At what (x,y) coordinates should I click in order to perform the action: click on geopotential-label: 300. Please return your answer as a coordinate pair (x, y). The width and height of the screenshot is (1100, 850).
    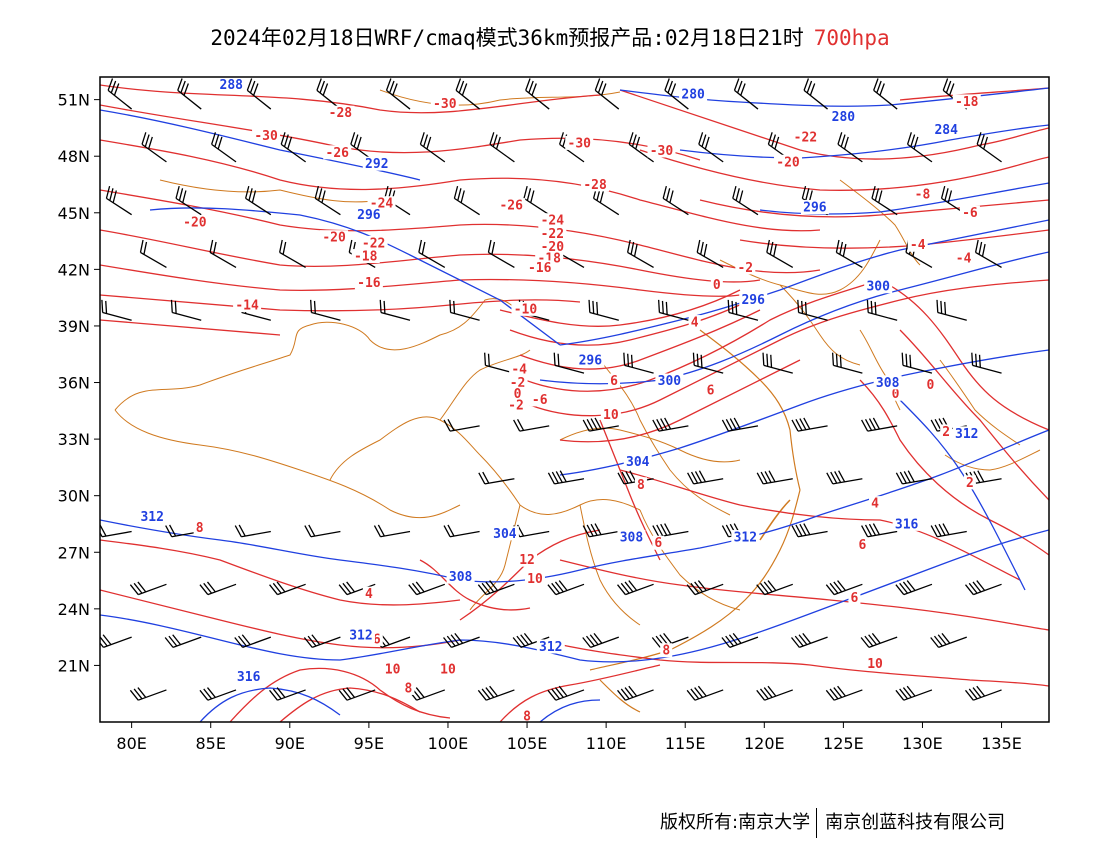
    Looking at the image, I should click on (878, 287).